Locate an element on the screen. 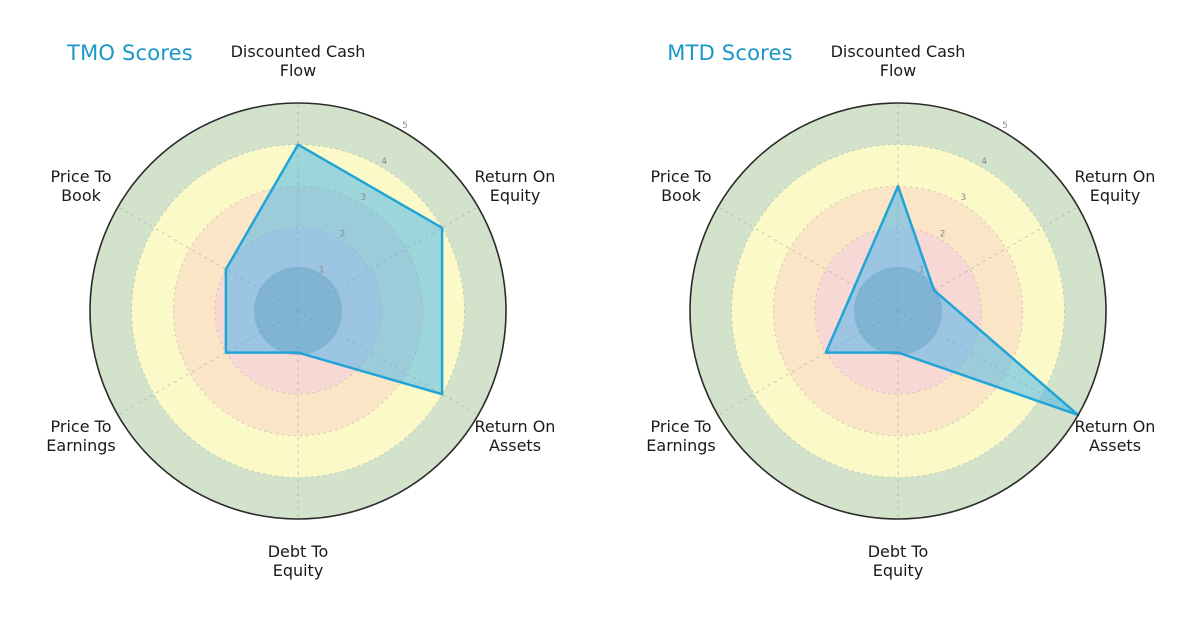 The width and height of the screenshot is (1200, 625). score-polygon-tmo-scores is located at coordinates (334, 269).